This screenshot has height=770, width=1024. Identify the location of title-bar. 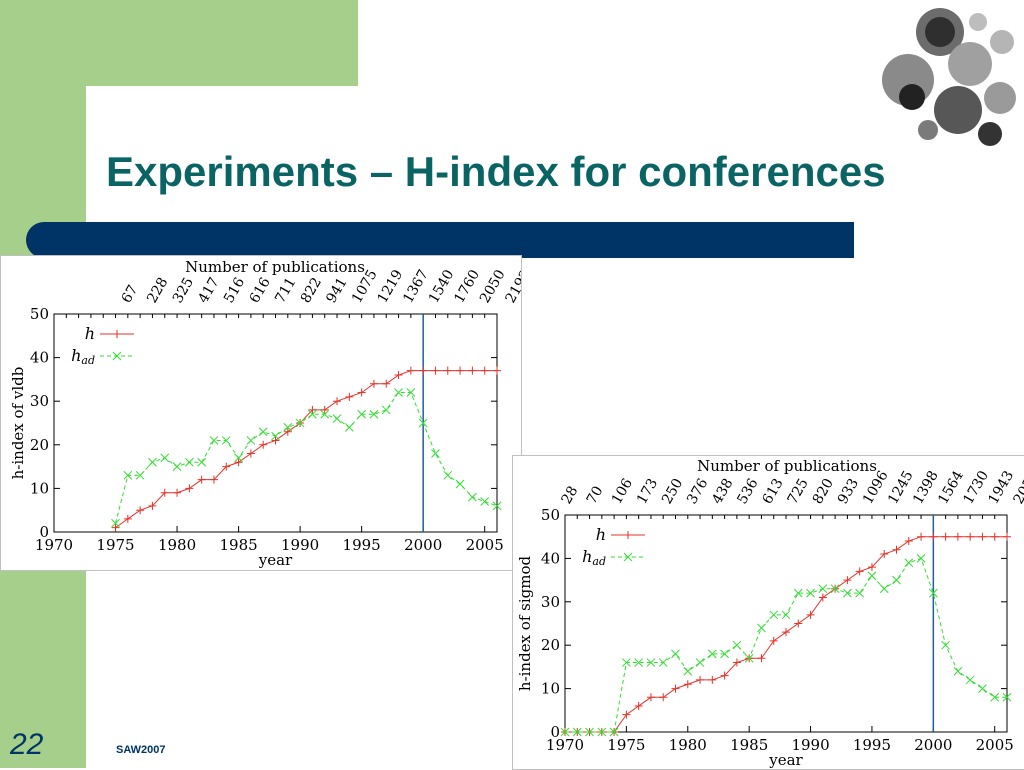
(440, 240).